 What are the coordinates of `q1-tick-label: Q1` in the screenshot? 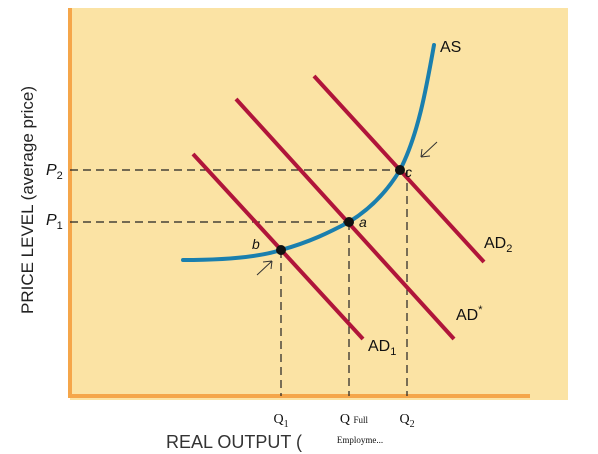 It's located at (281, 421).